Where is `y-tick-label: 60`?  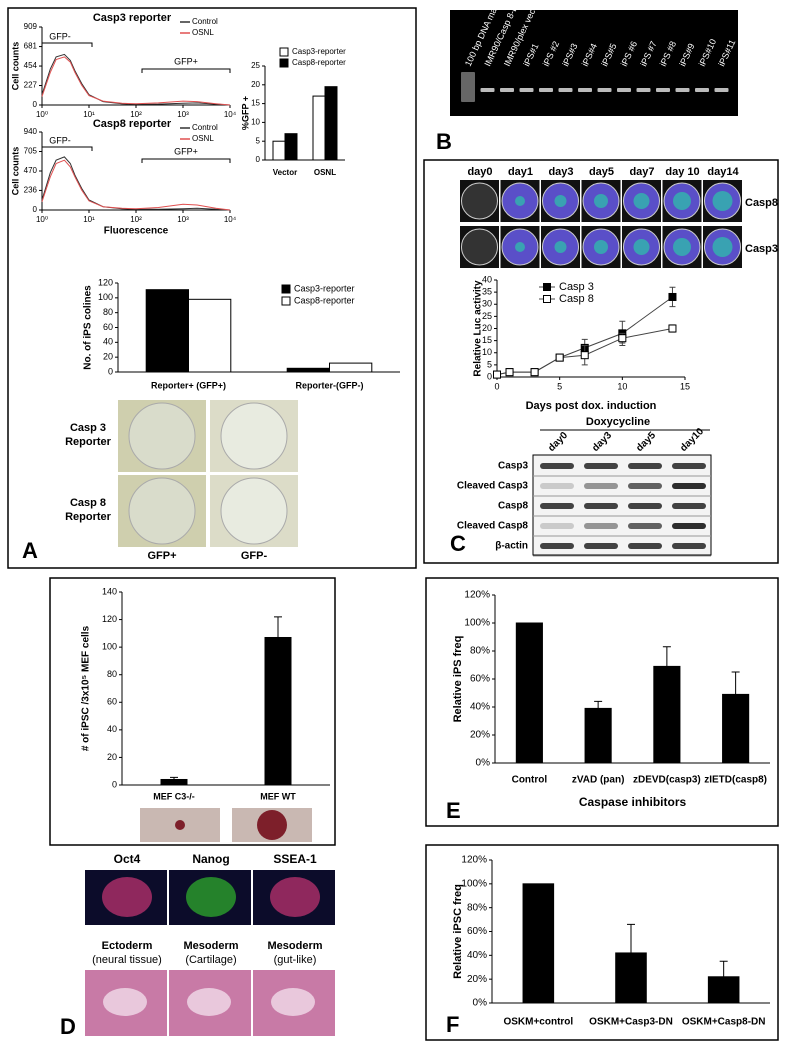 y-tick-label: 60 is located at coordinates (112, 702).